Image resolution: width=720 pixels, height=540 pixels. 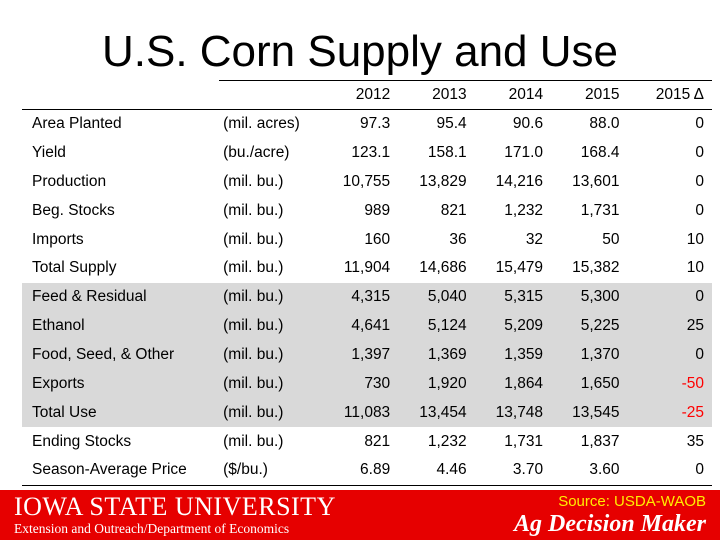 I want to click on table-row: Beg. Stocks (mil. bu.) 989 821 1,232 1,731 0, so click(x=367, y=210).